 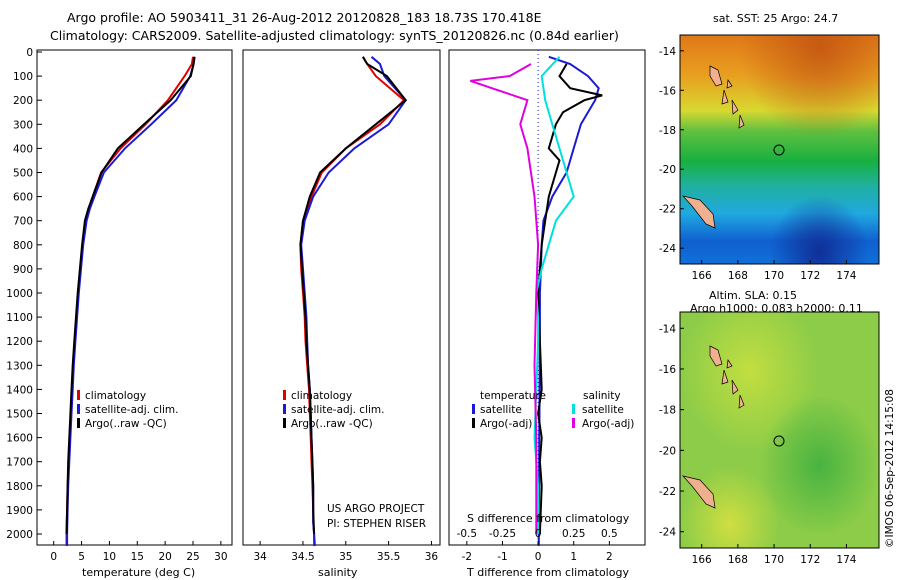 I want to click on s-tick-label: 0, so click(x=538, y=534).